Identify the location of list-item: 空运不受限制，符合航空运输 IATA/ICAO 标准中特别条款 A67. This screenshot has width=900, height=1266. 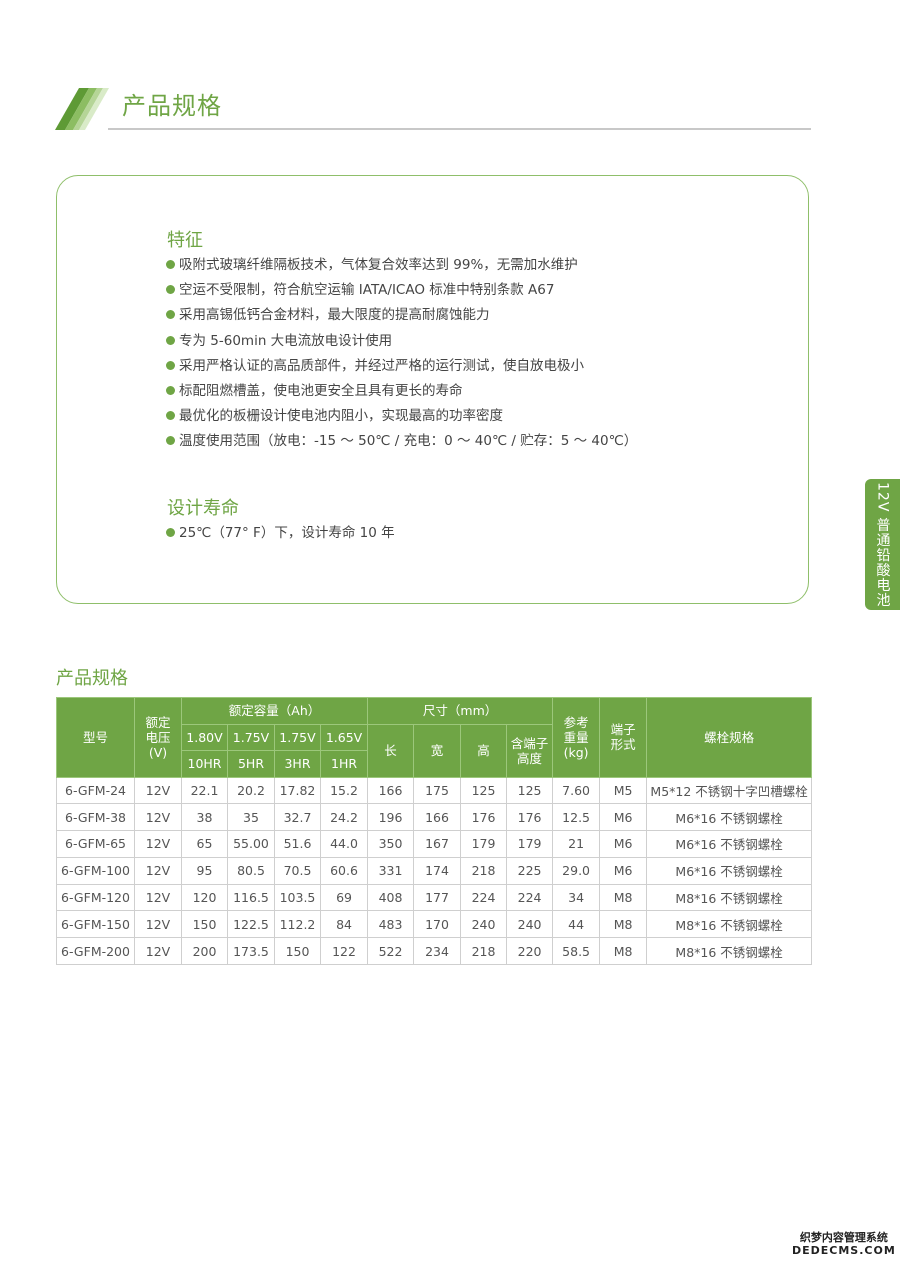
(401, 290).